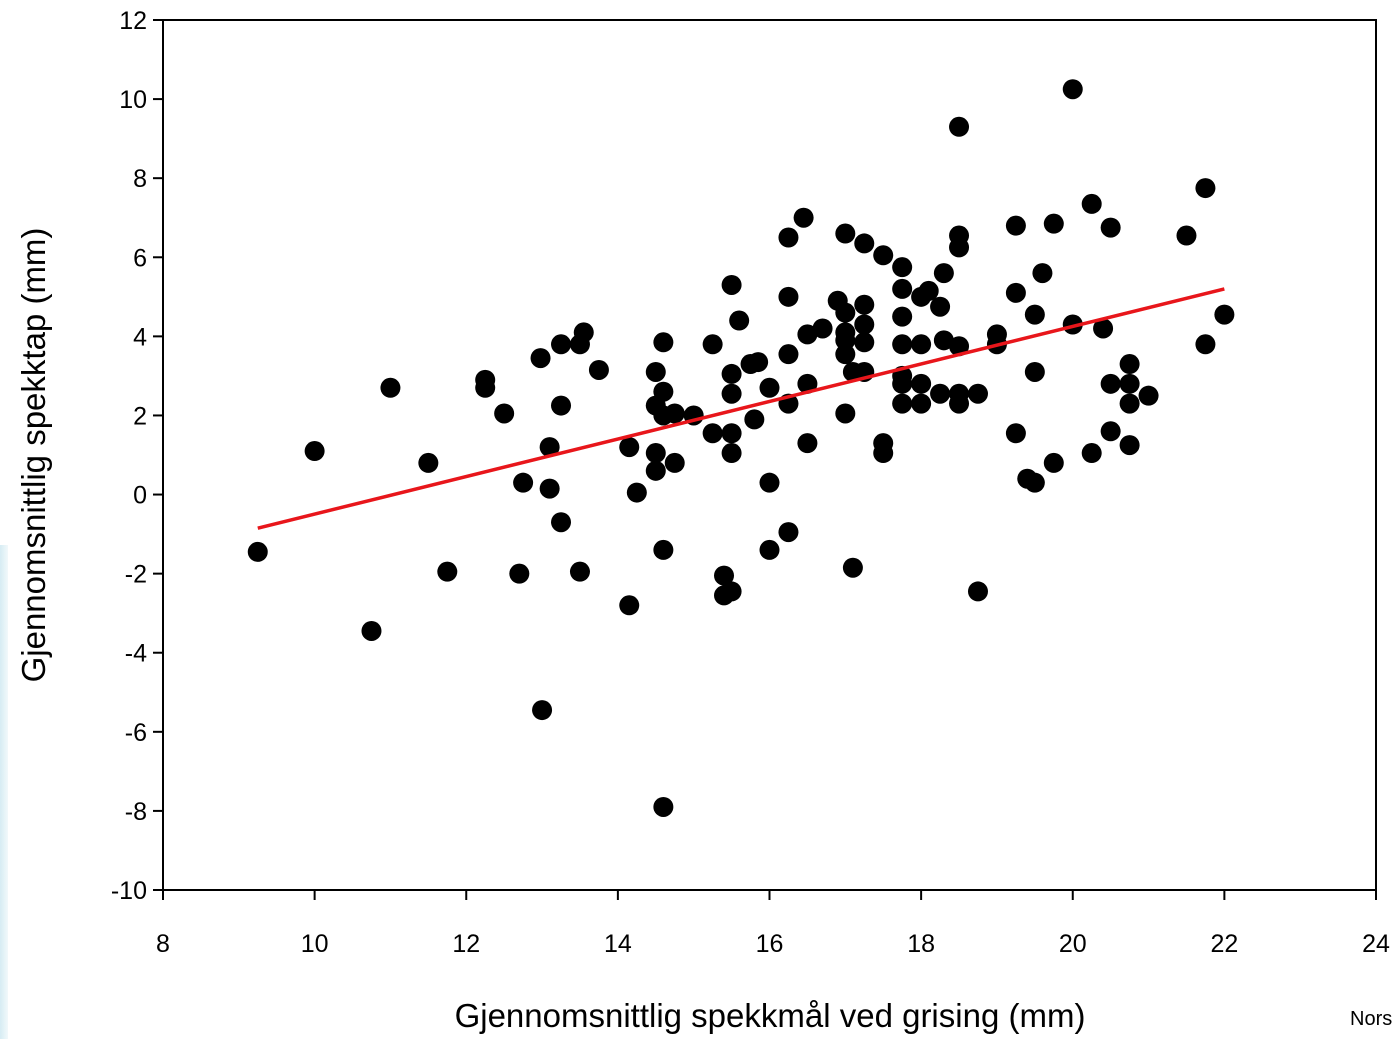 The image size is (1399, 1039). What do you see at coordinates (133, 100) in the screenshot?
I see `y-tick-label: 10` at bounding box center [133, 100].